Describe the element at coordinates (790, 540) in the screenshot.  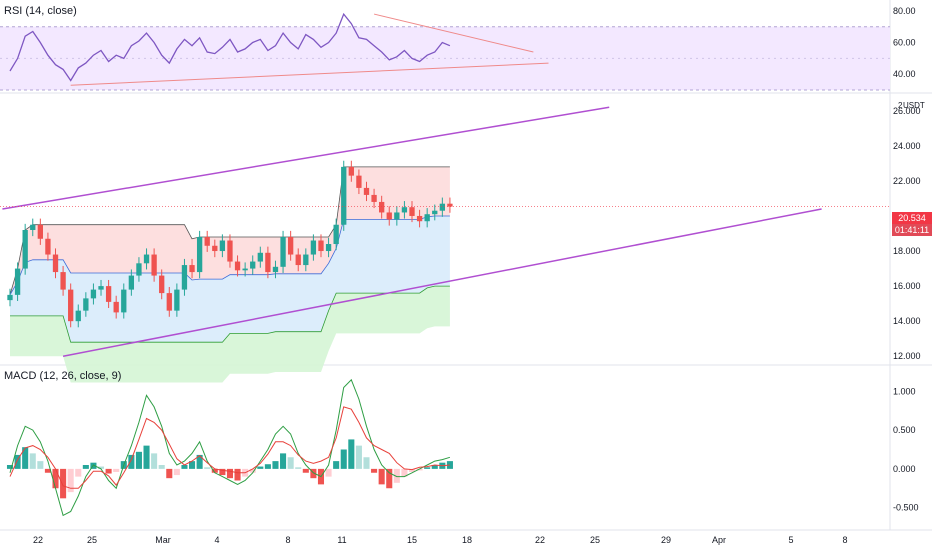
I see `x-tick-label: 5` at that location.